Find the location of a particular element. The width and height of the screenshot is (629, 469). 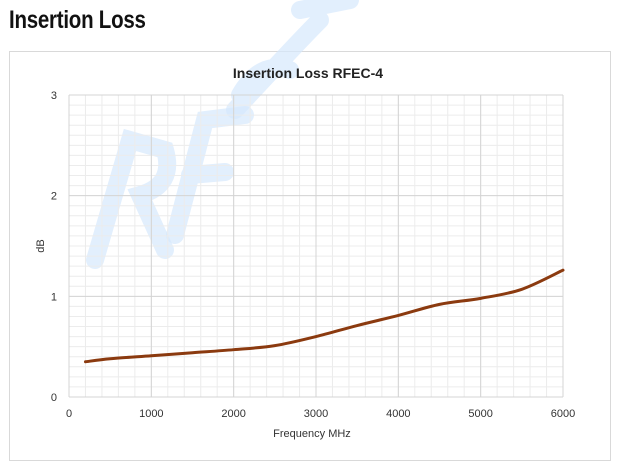

section-heading: Insertion Loss is located at coordinates (77, 20).